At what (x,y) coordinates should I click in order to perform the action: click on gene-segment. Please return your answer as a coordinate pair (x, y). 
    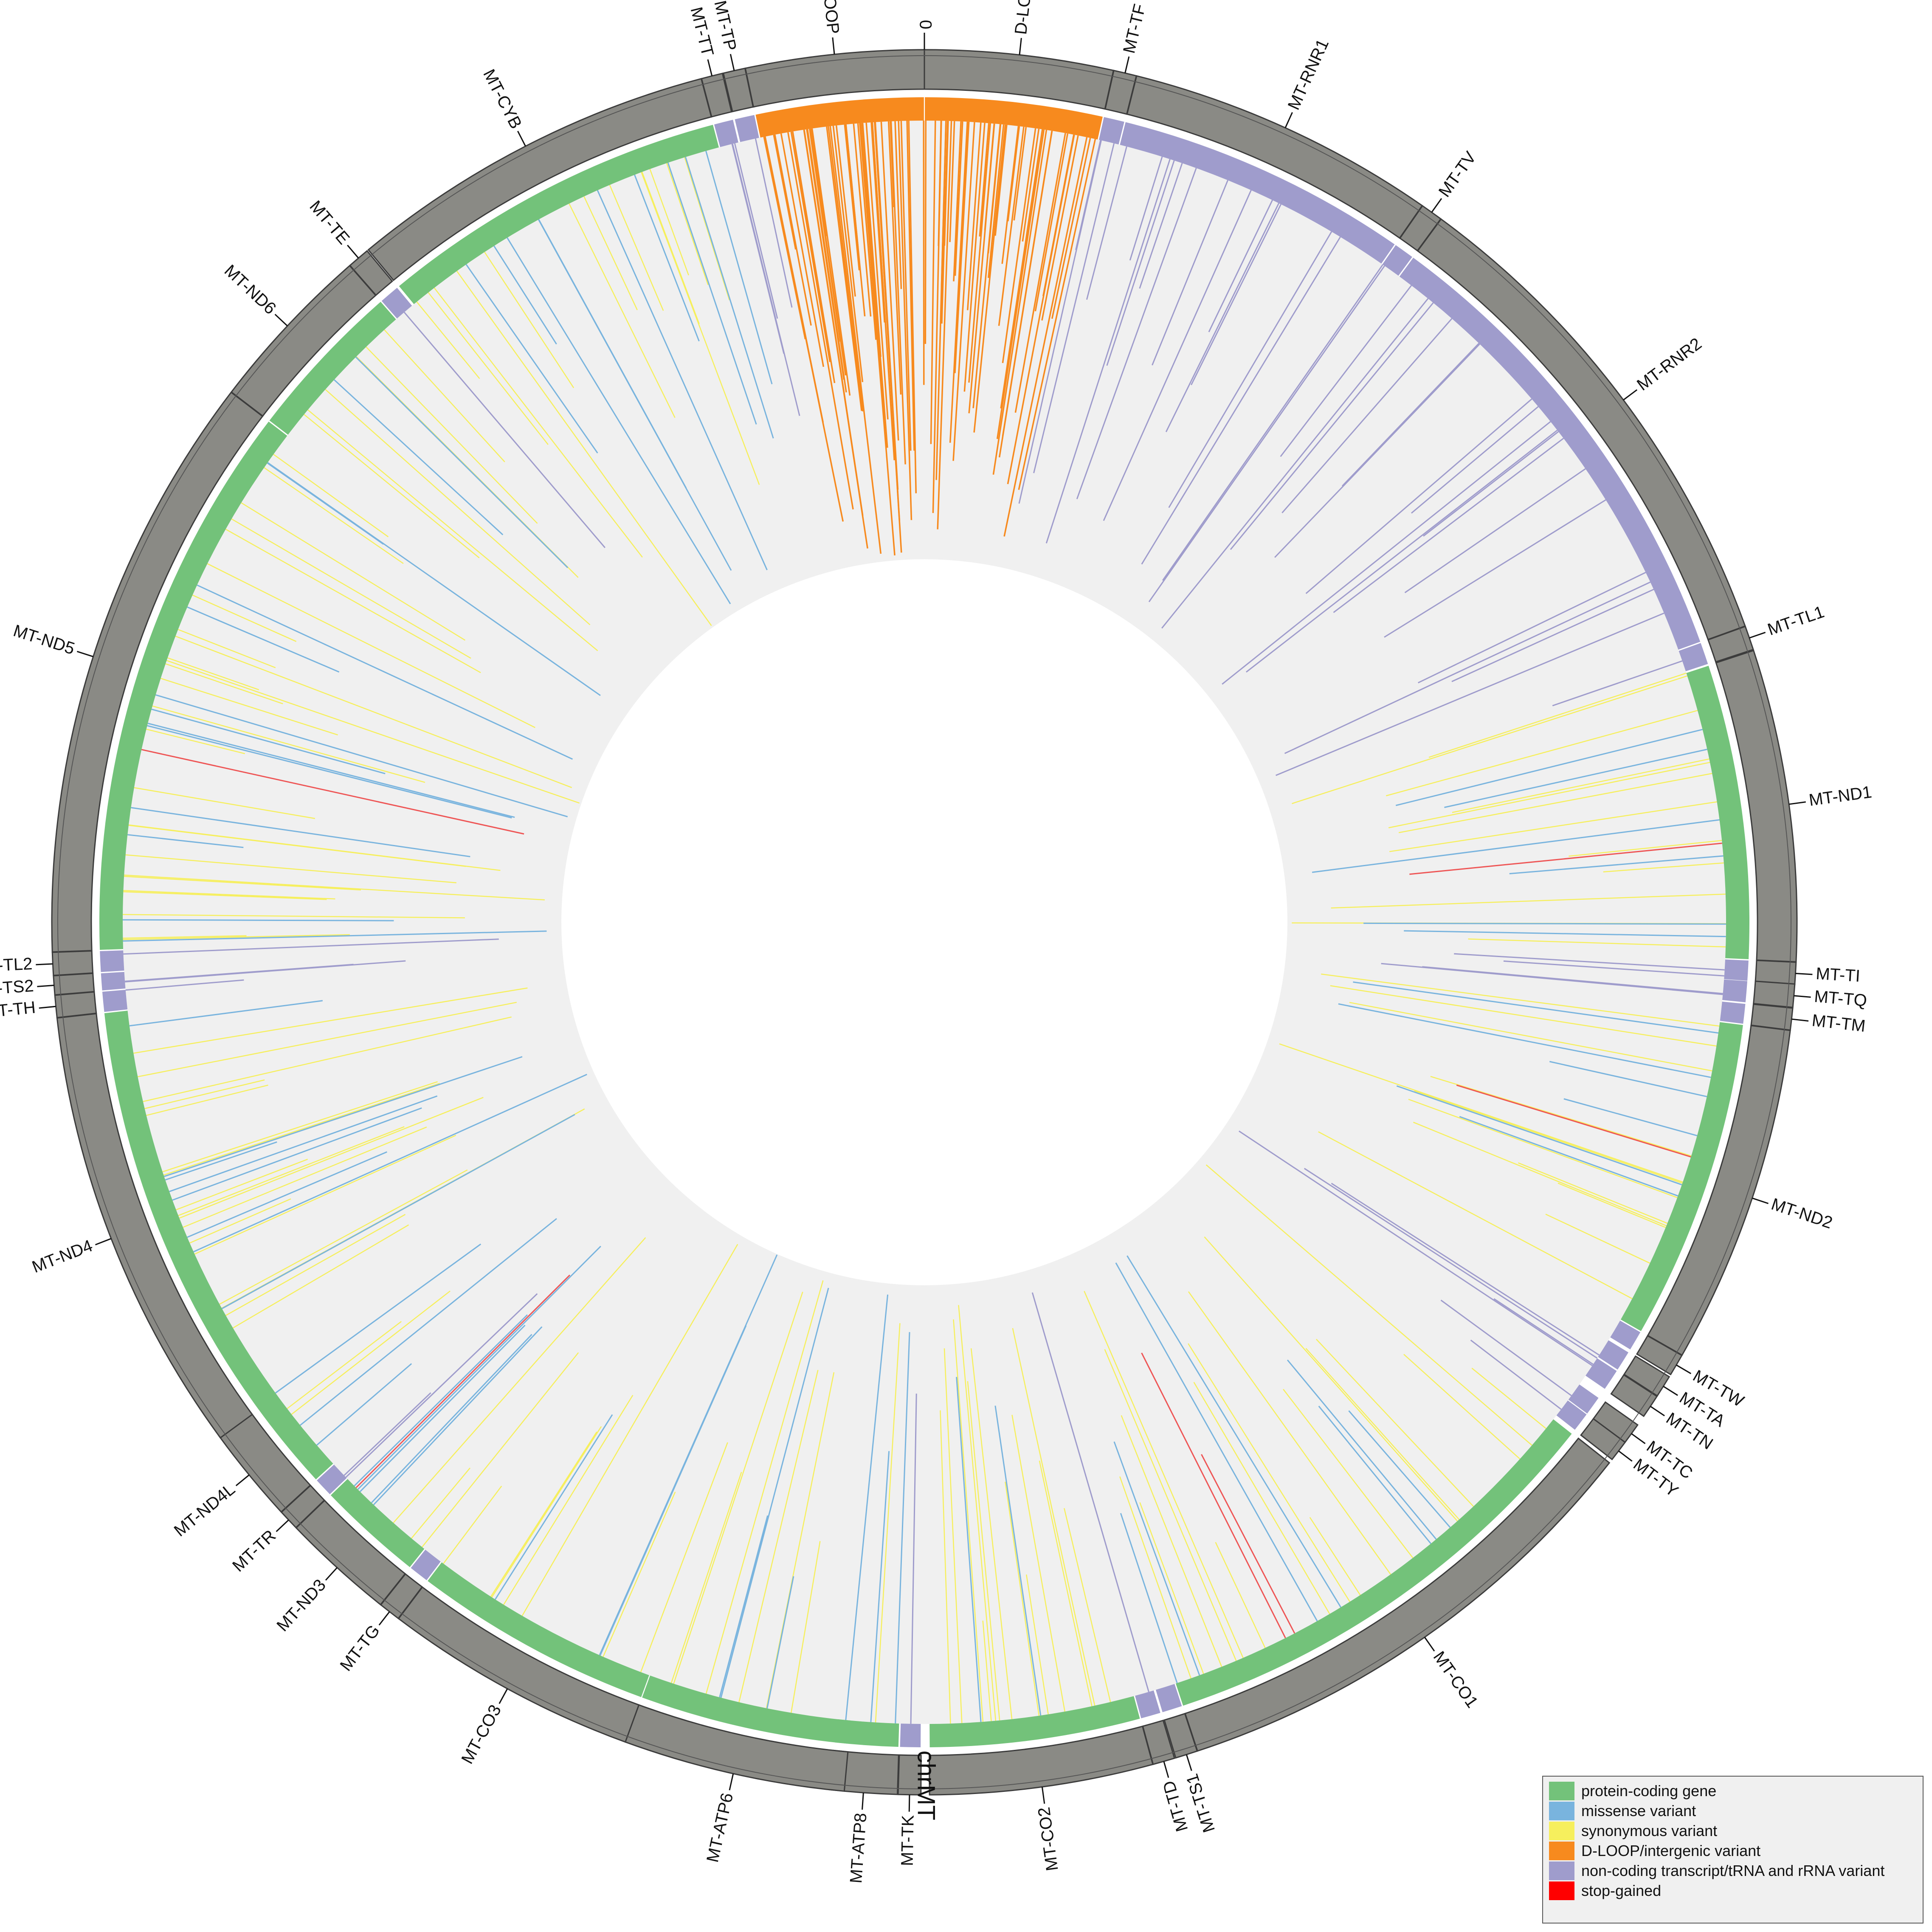
    Looking at the image, I should click on (371, 273).